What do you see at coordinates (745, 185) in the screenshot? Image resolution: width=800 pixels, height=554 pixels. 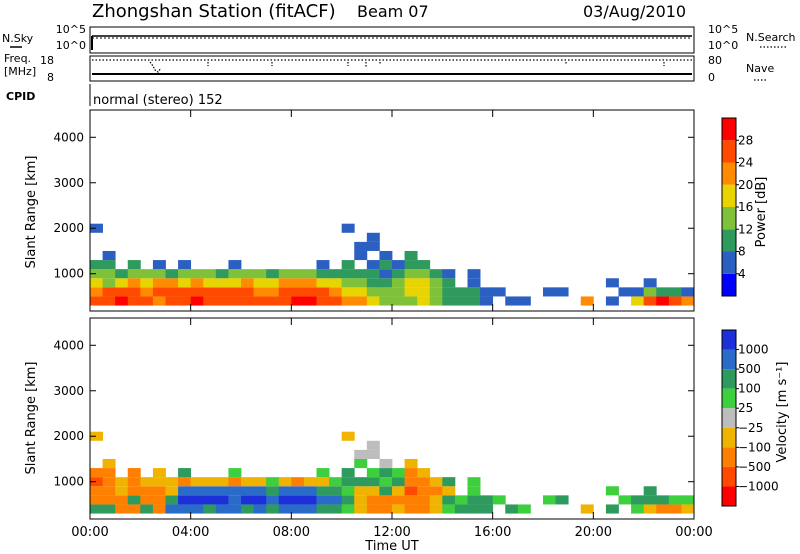 I see `power-colorbar-tick-label: 20` at bounding box center [745, 185].